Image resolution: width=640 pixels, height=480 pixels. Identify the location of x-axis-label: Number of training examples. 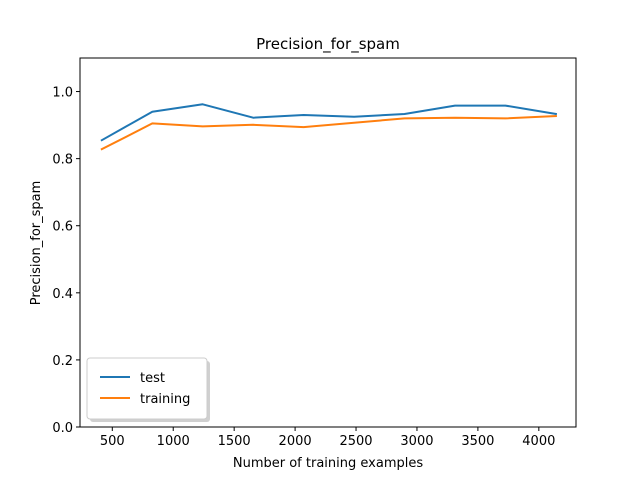
(328, 463).